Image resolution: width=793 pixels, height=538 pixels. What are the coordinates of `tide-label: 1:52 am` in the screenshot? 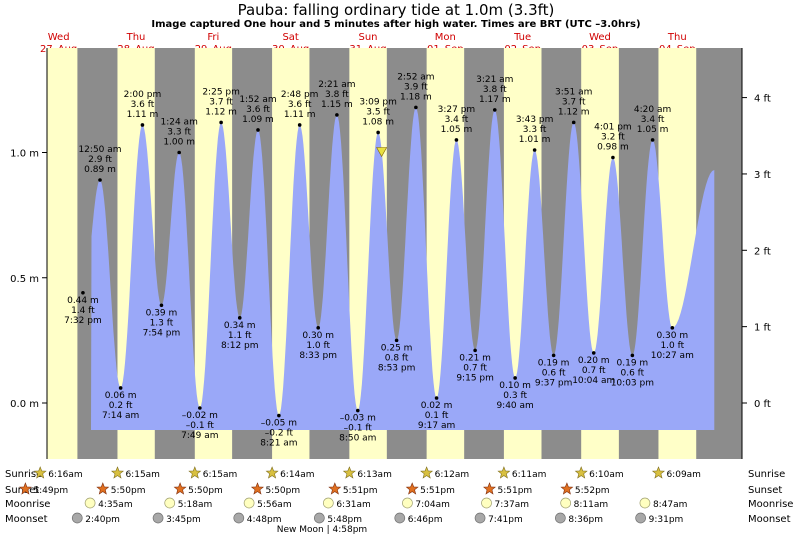 It's located at (257, 100).